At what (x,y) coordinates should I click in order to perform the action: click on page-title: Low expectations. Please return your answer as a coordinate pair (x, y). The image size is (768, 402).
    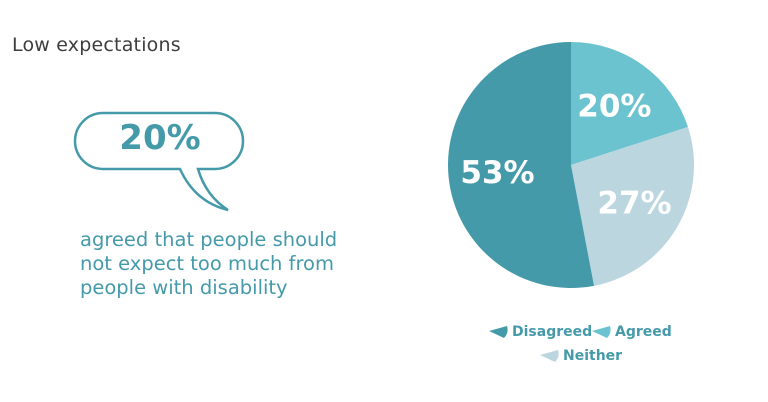
    Looking at the image, I should click on (96, 45).